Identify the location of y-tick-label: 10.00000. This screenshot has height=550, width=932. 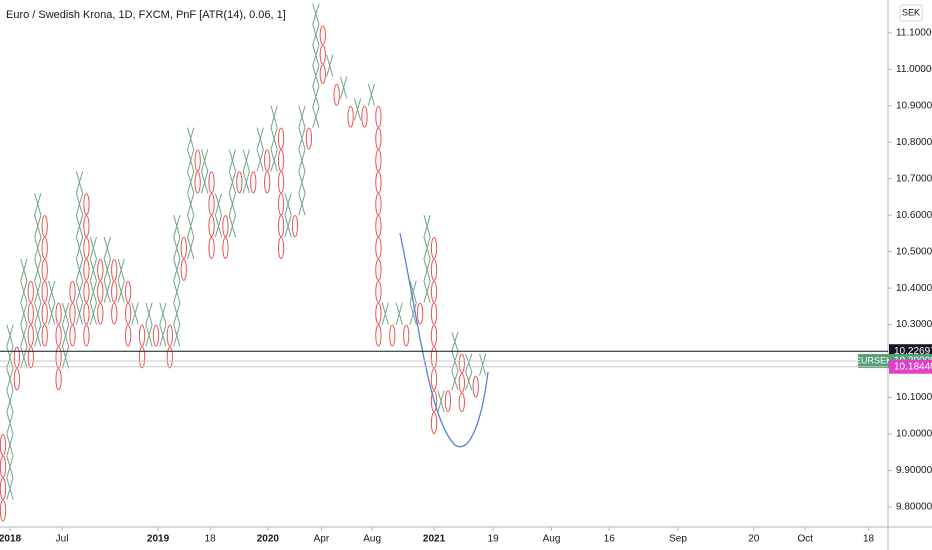
(914, 434).